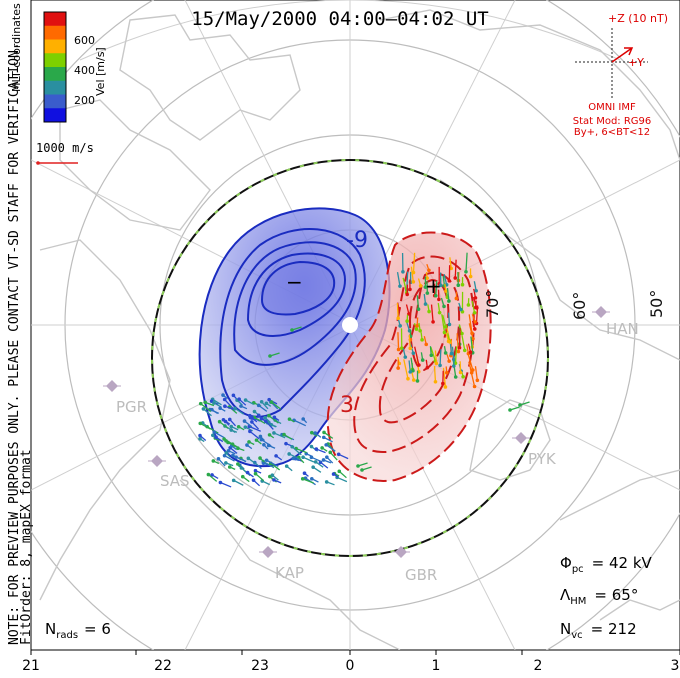 The height and width of the screenshot is (678, 680). What do you see at coordinates (576, 635) in the screenshot?
I see `nvc-subscript: vc` at bounding box center [576, 635].